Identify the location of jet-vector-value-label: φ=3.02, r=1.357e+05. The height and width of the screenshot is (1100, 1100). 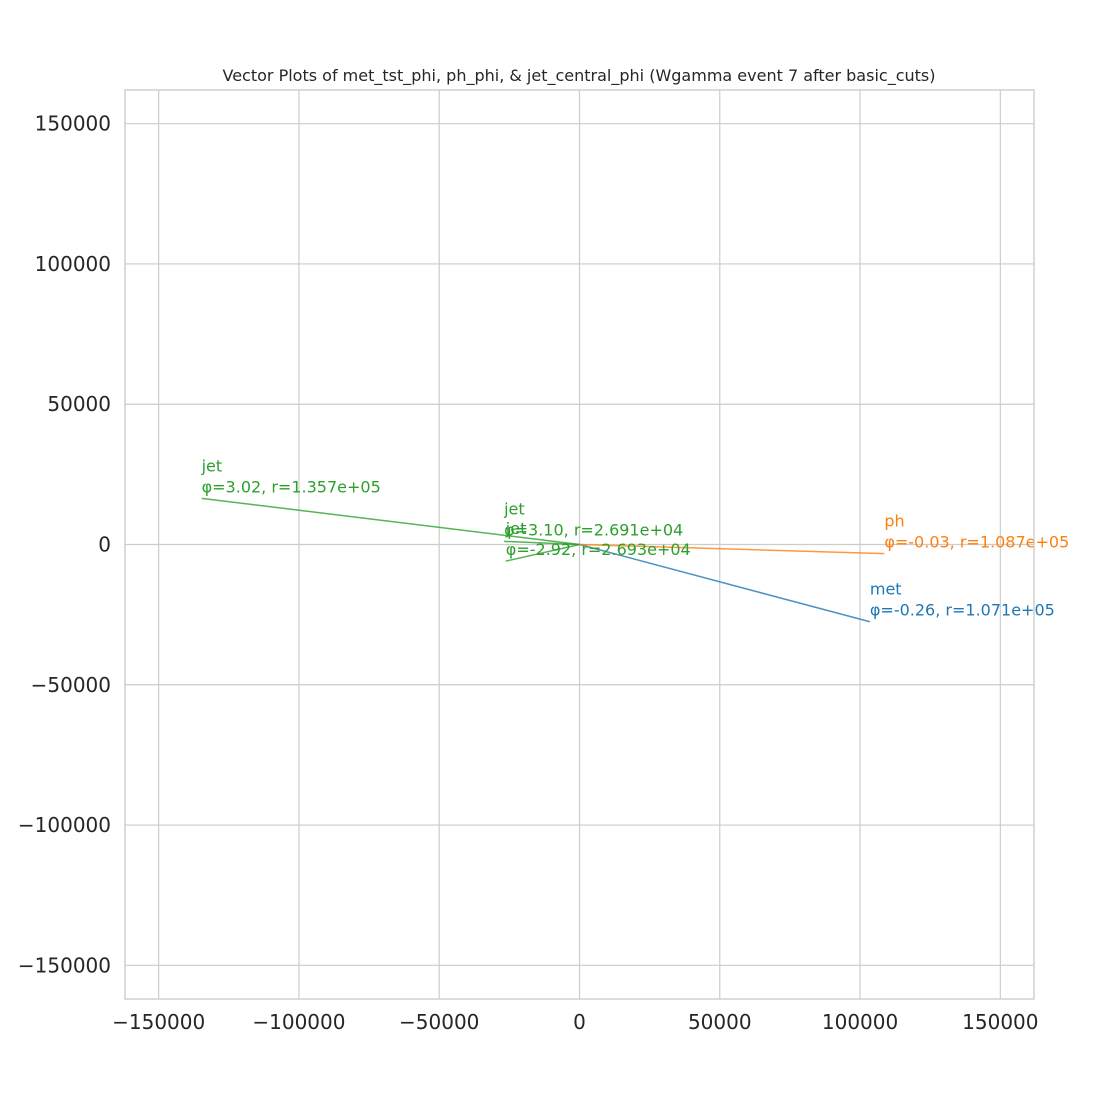
(291, 486).